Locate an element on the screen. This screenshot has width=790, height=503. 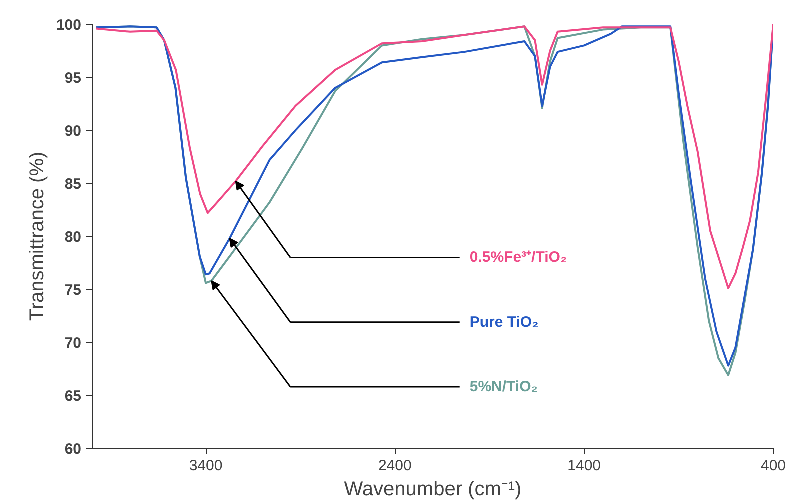
y-axis-title: Transmittrance (%) is located at coordinates (37, 237).